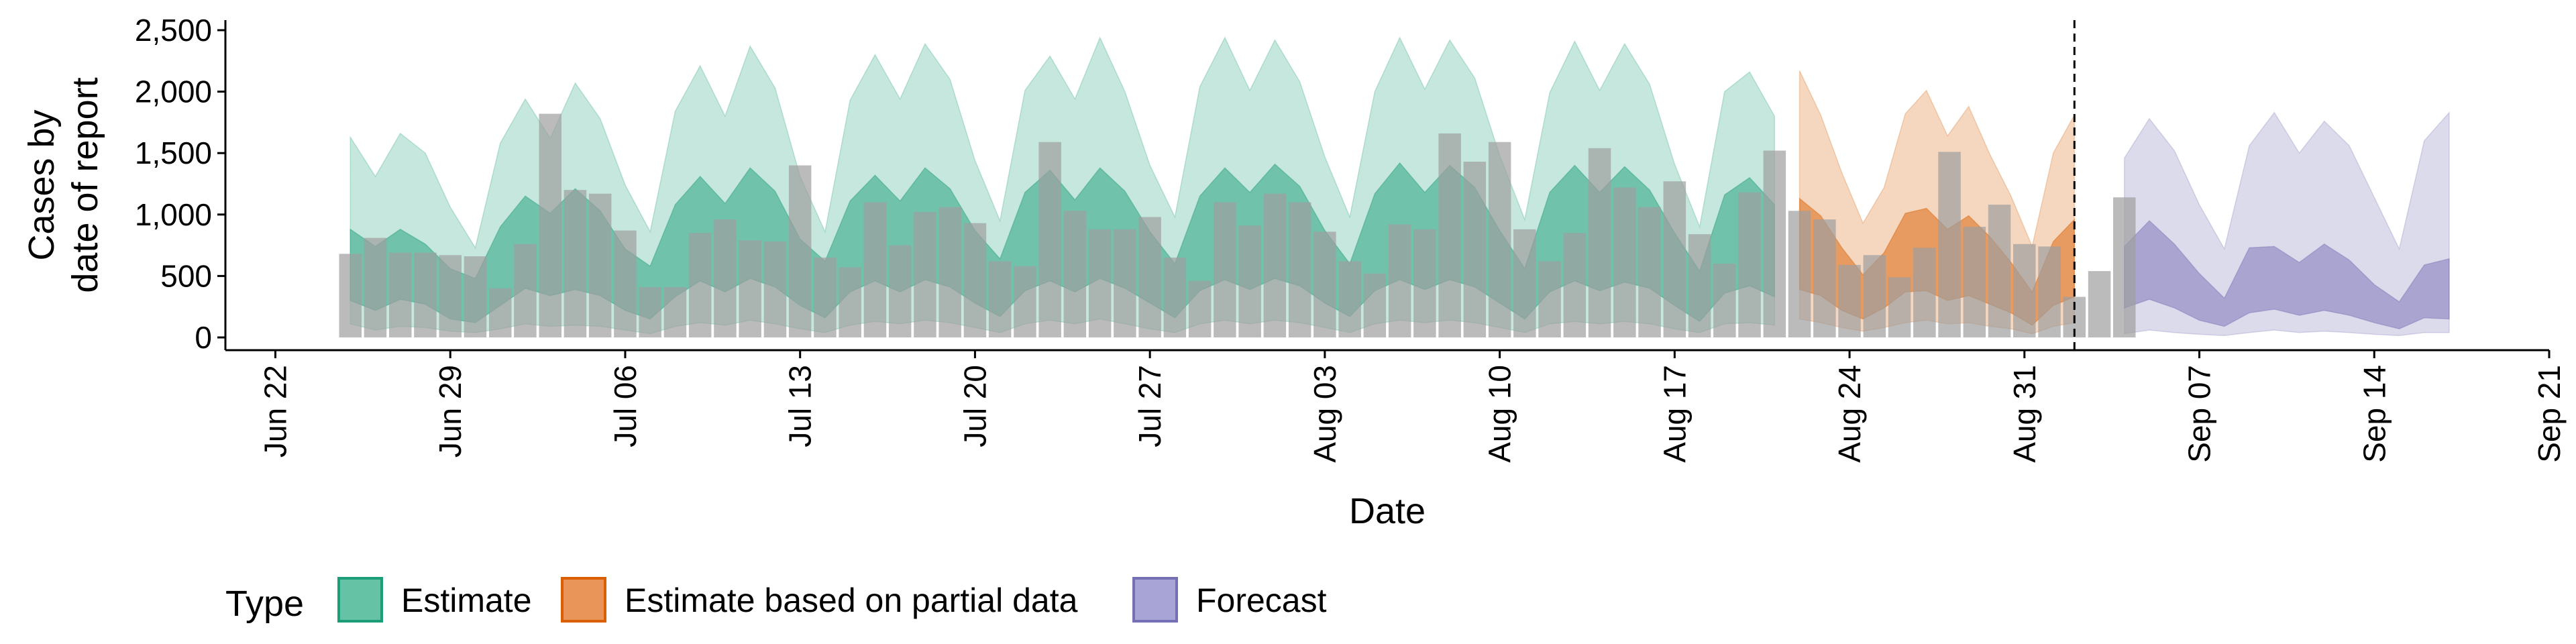 The width and height of the screenshot is (2576, 644). I want to click on y-tick-label: 1,500, so click(173, 153).